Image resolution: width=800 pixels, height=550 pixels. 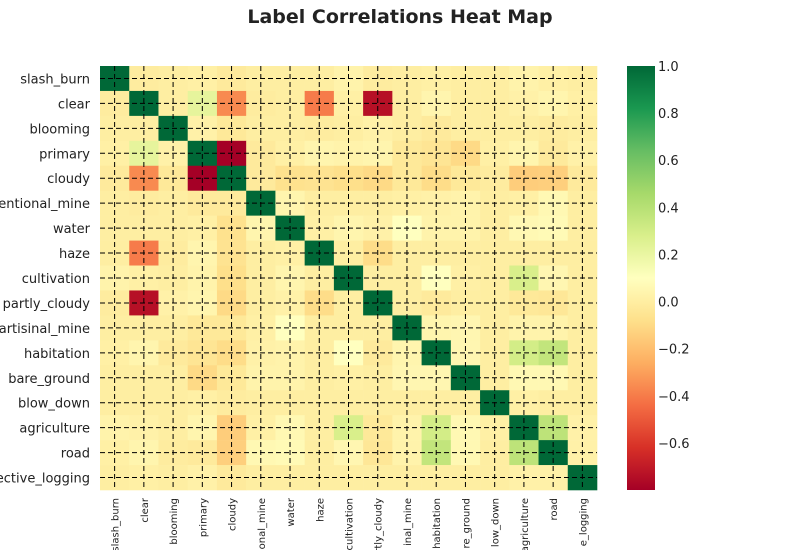 What do you see at coordinates (668, 255) in the screenshot?
I see `colorbar-tick-label: 0.2` at bounding box center [668, 255].